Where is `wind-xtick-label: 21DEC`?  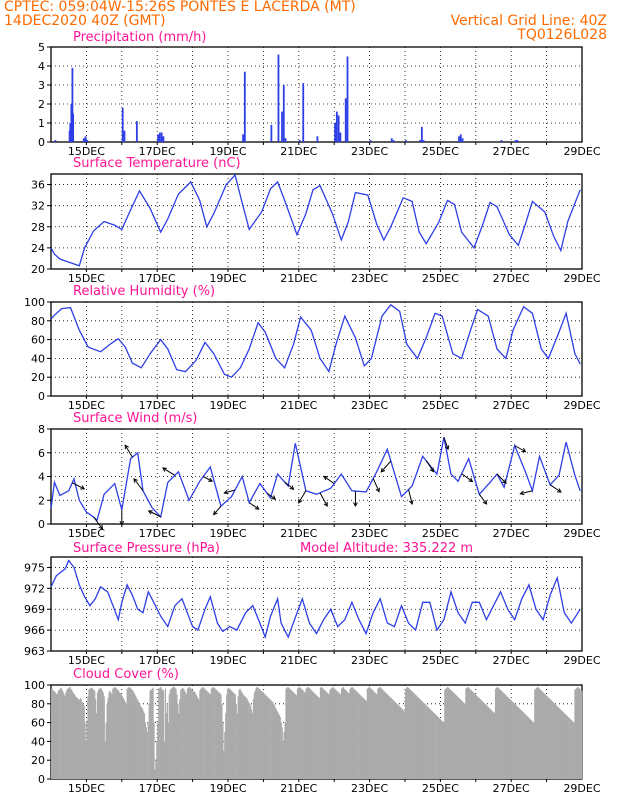
wind-xtick-label: 21DEC is located at coordinates (298, 533).